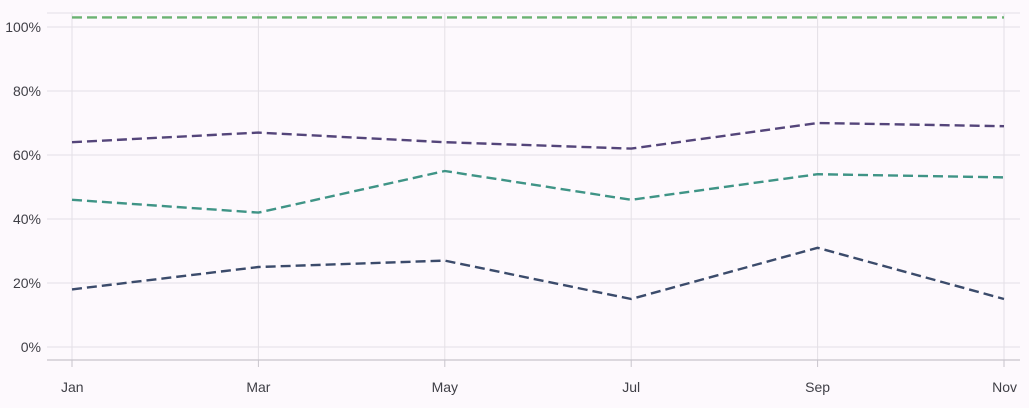 This screenshot has width=1029, height=408. Describe the element at coordinates (1004, 387) in the screenshot. I see `x-tick-label: Nov` at that location.